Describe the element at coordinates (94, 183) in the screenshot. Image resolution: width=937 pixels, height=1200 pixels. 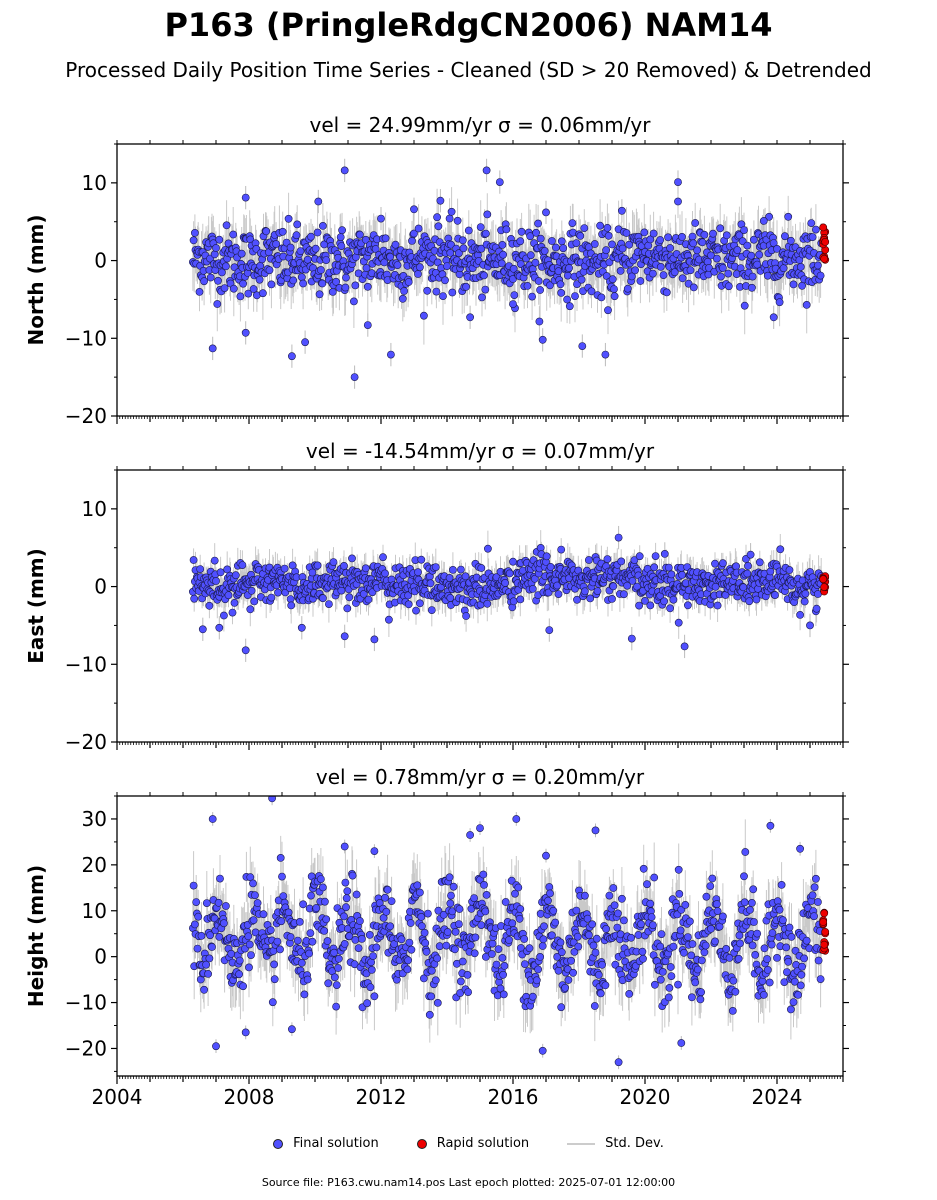
I see `y-tick-label: 10` at that location.